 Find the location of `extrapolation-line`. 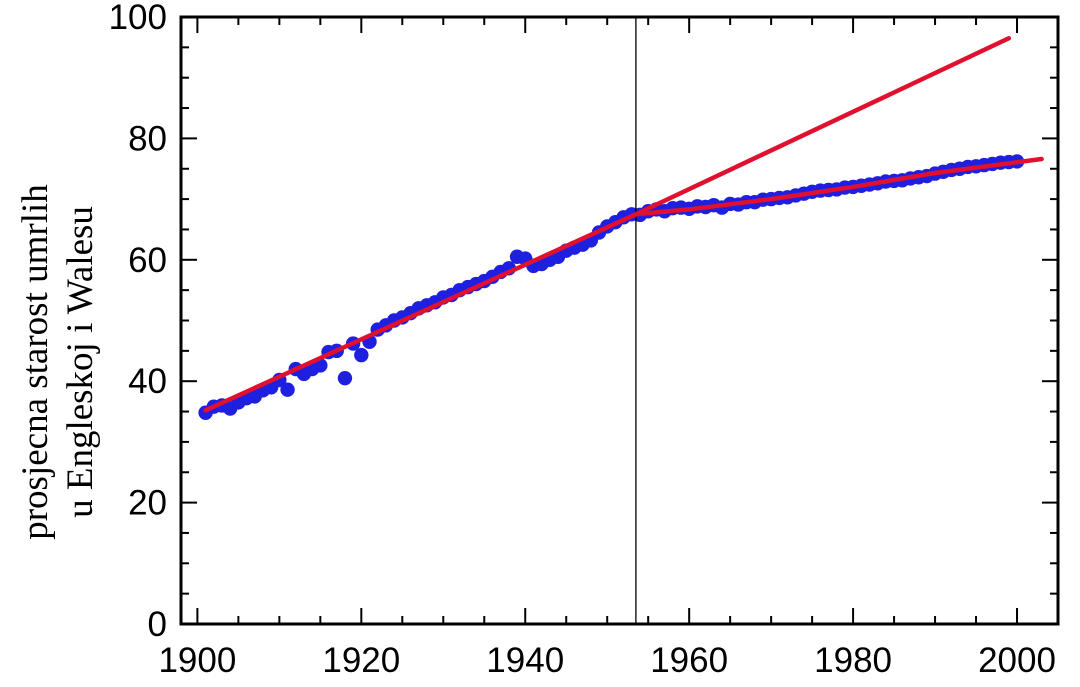

extrapolation-line is located at coordinates (822, 126).